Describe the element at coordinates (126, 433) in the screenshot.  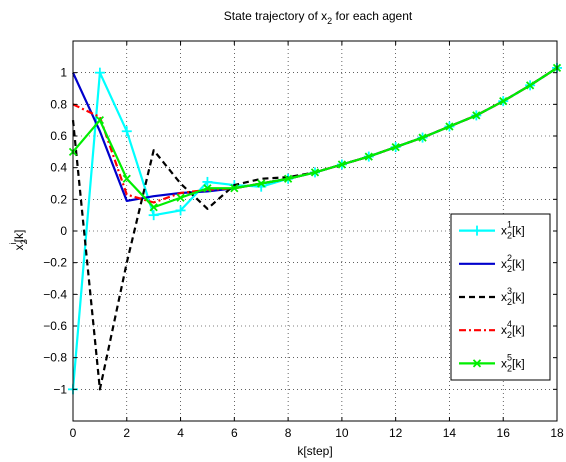
I see `x-tick-label: 2` at that location.